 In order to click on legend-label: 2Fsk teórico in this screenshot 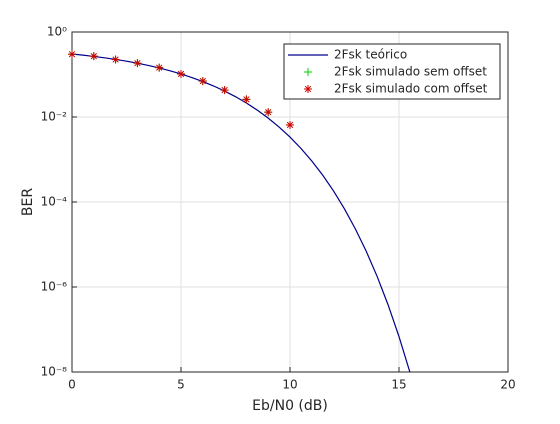, I will do `click(370, 55)`.